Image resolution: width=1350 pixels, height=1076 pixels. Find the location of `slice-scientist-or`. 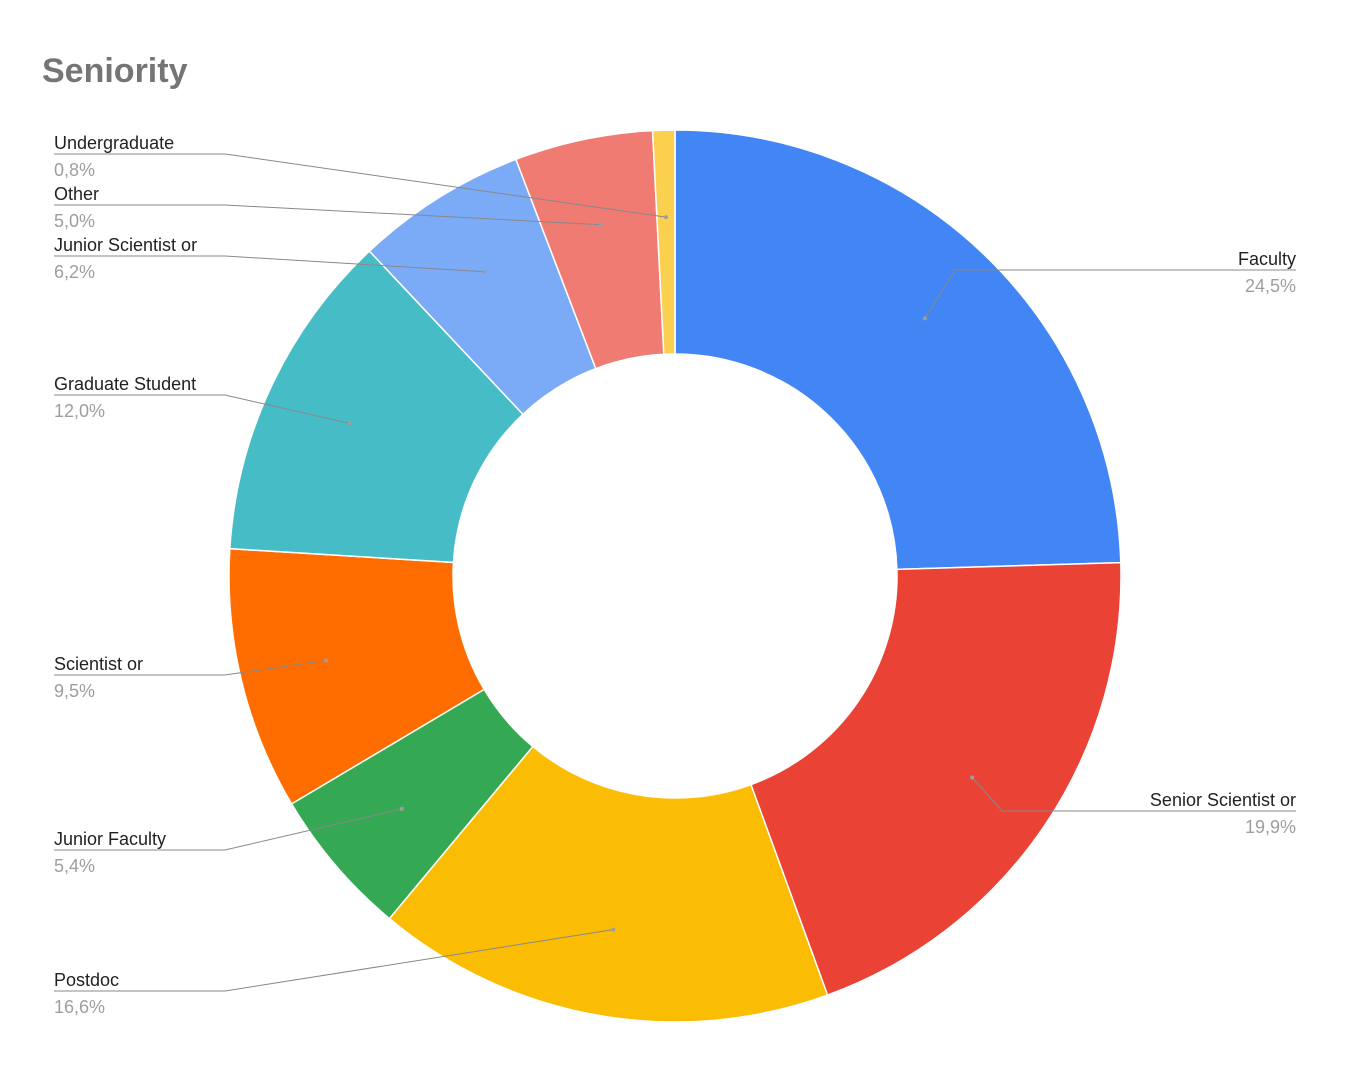

slice-scientist-or is located at coordinates (357, 676).